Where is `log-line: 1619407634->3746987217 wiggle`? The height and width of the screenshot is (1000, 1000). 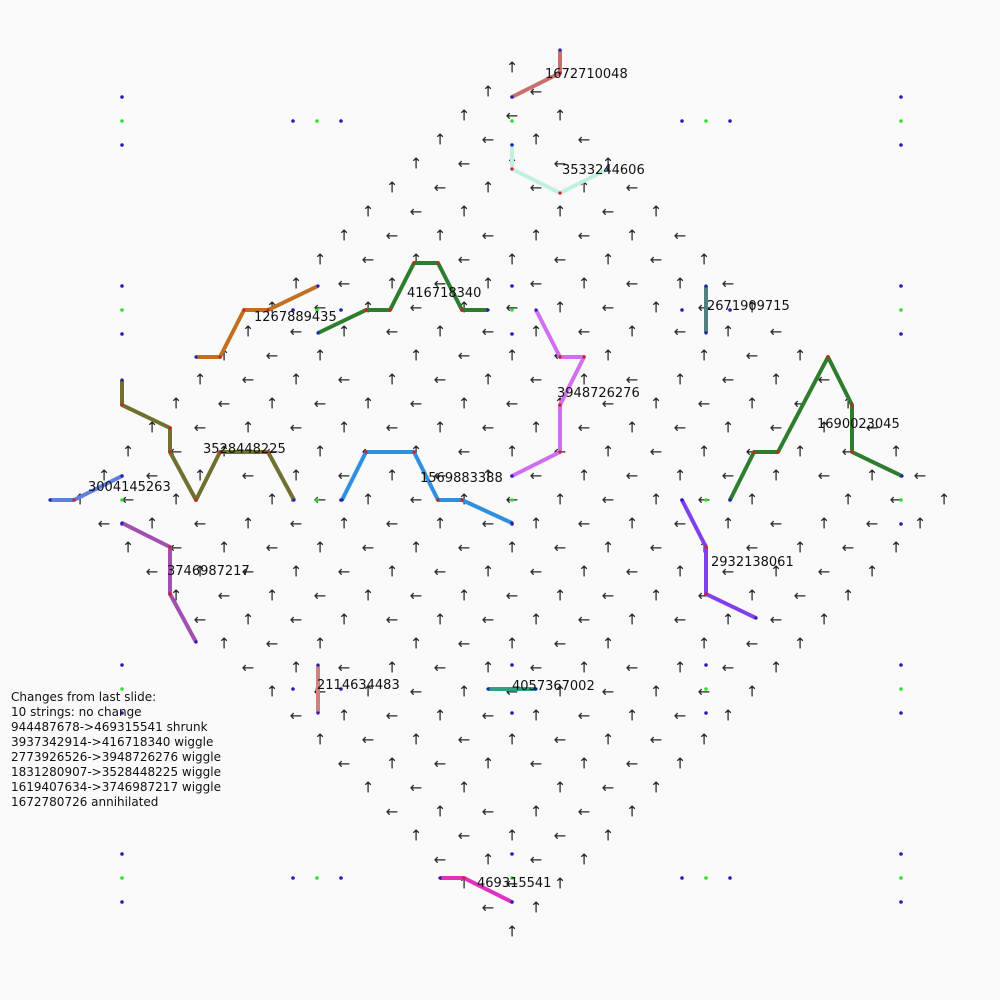
log-line: 1619407634->3746987217 wiggle is located at coordinates (116, 787).